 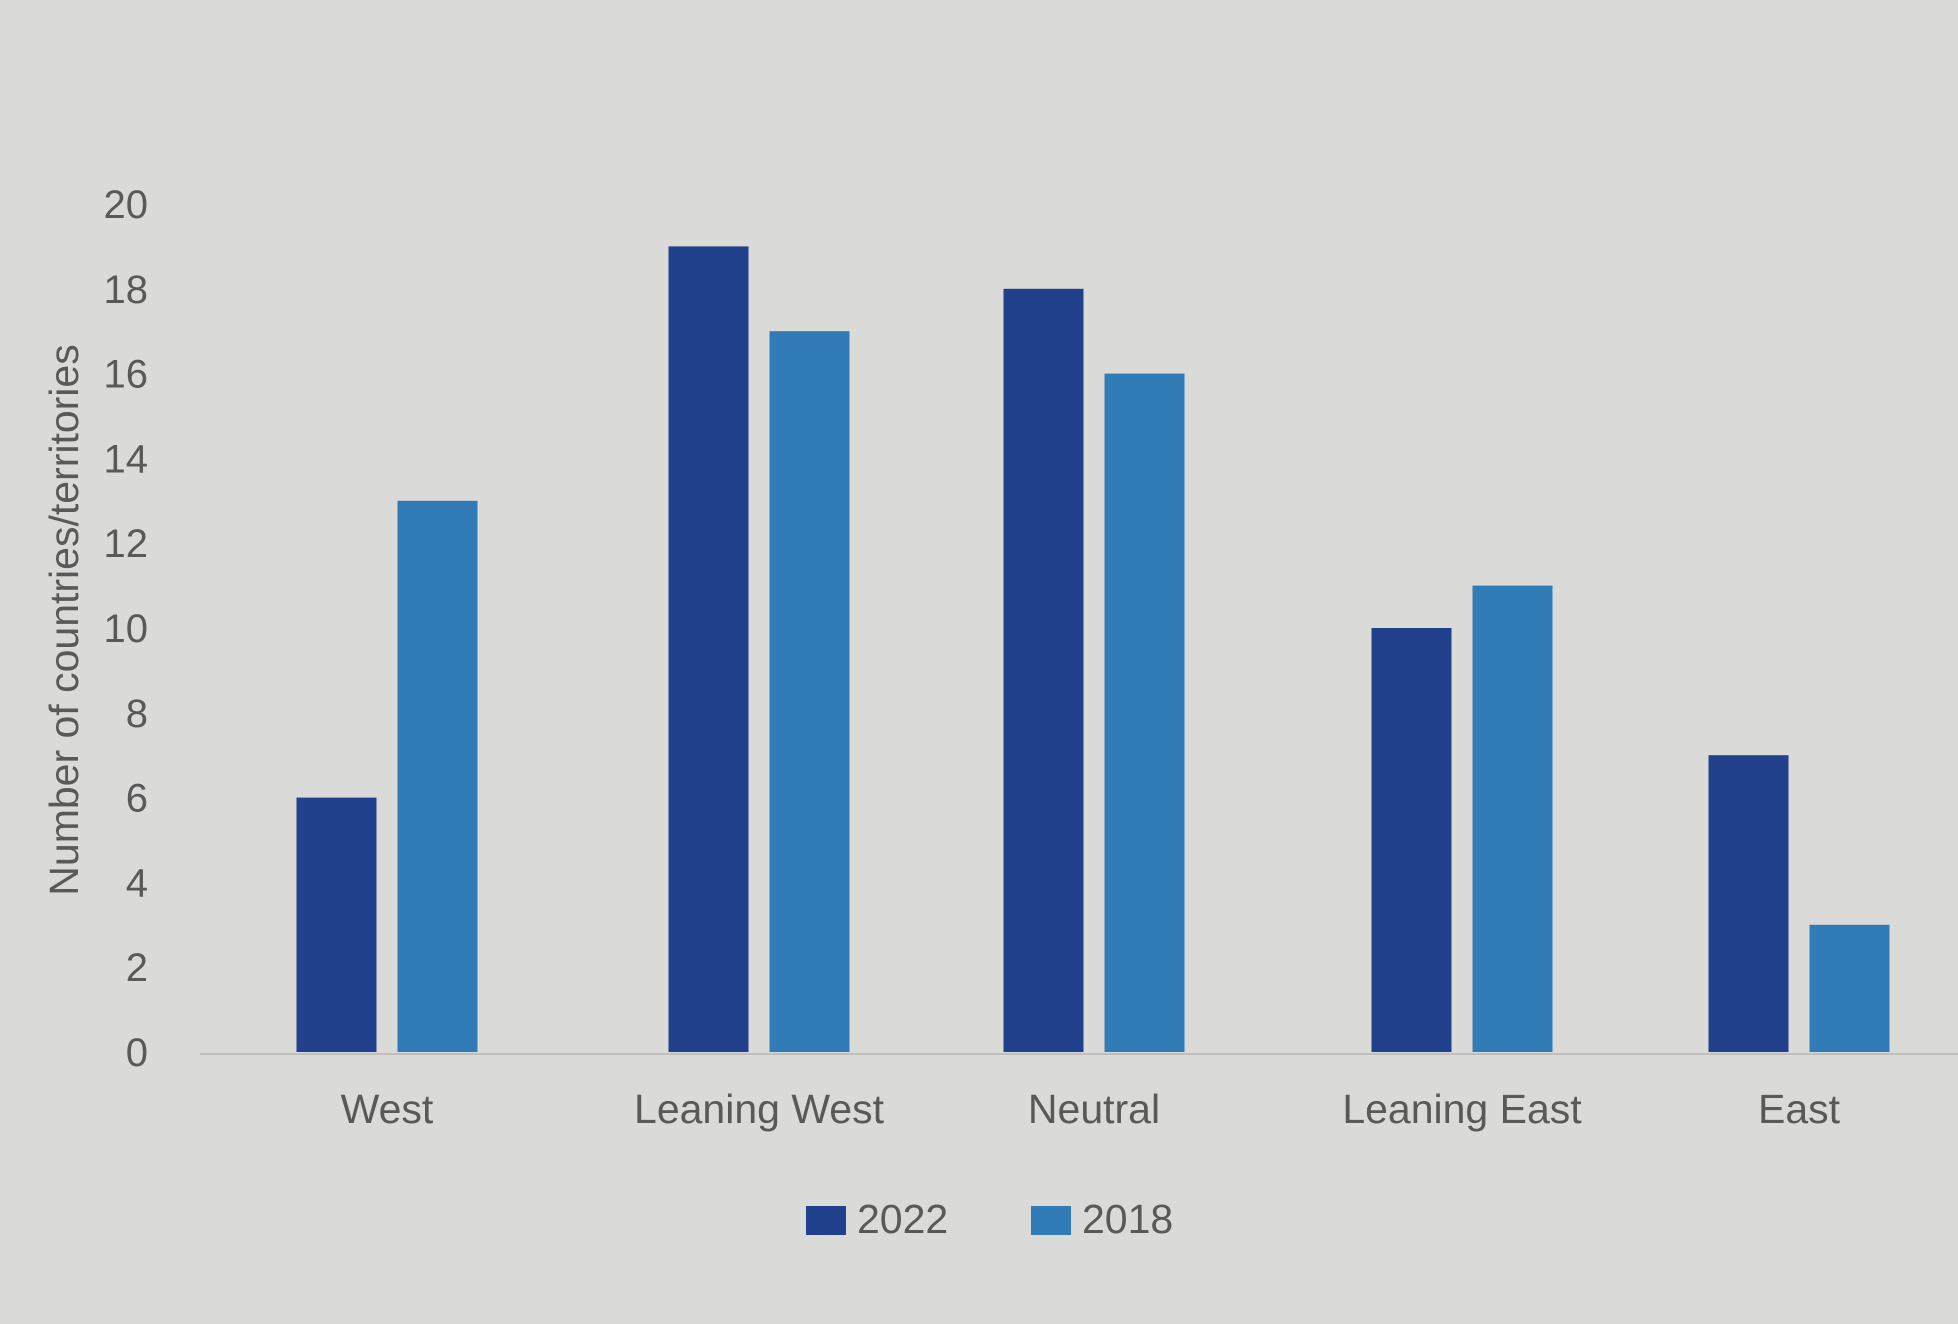 I want to click on x-tick-label: Neutral, so click(x=1094, y=1109).